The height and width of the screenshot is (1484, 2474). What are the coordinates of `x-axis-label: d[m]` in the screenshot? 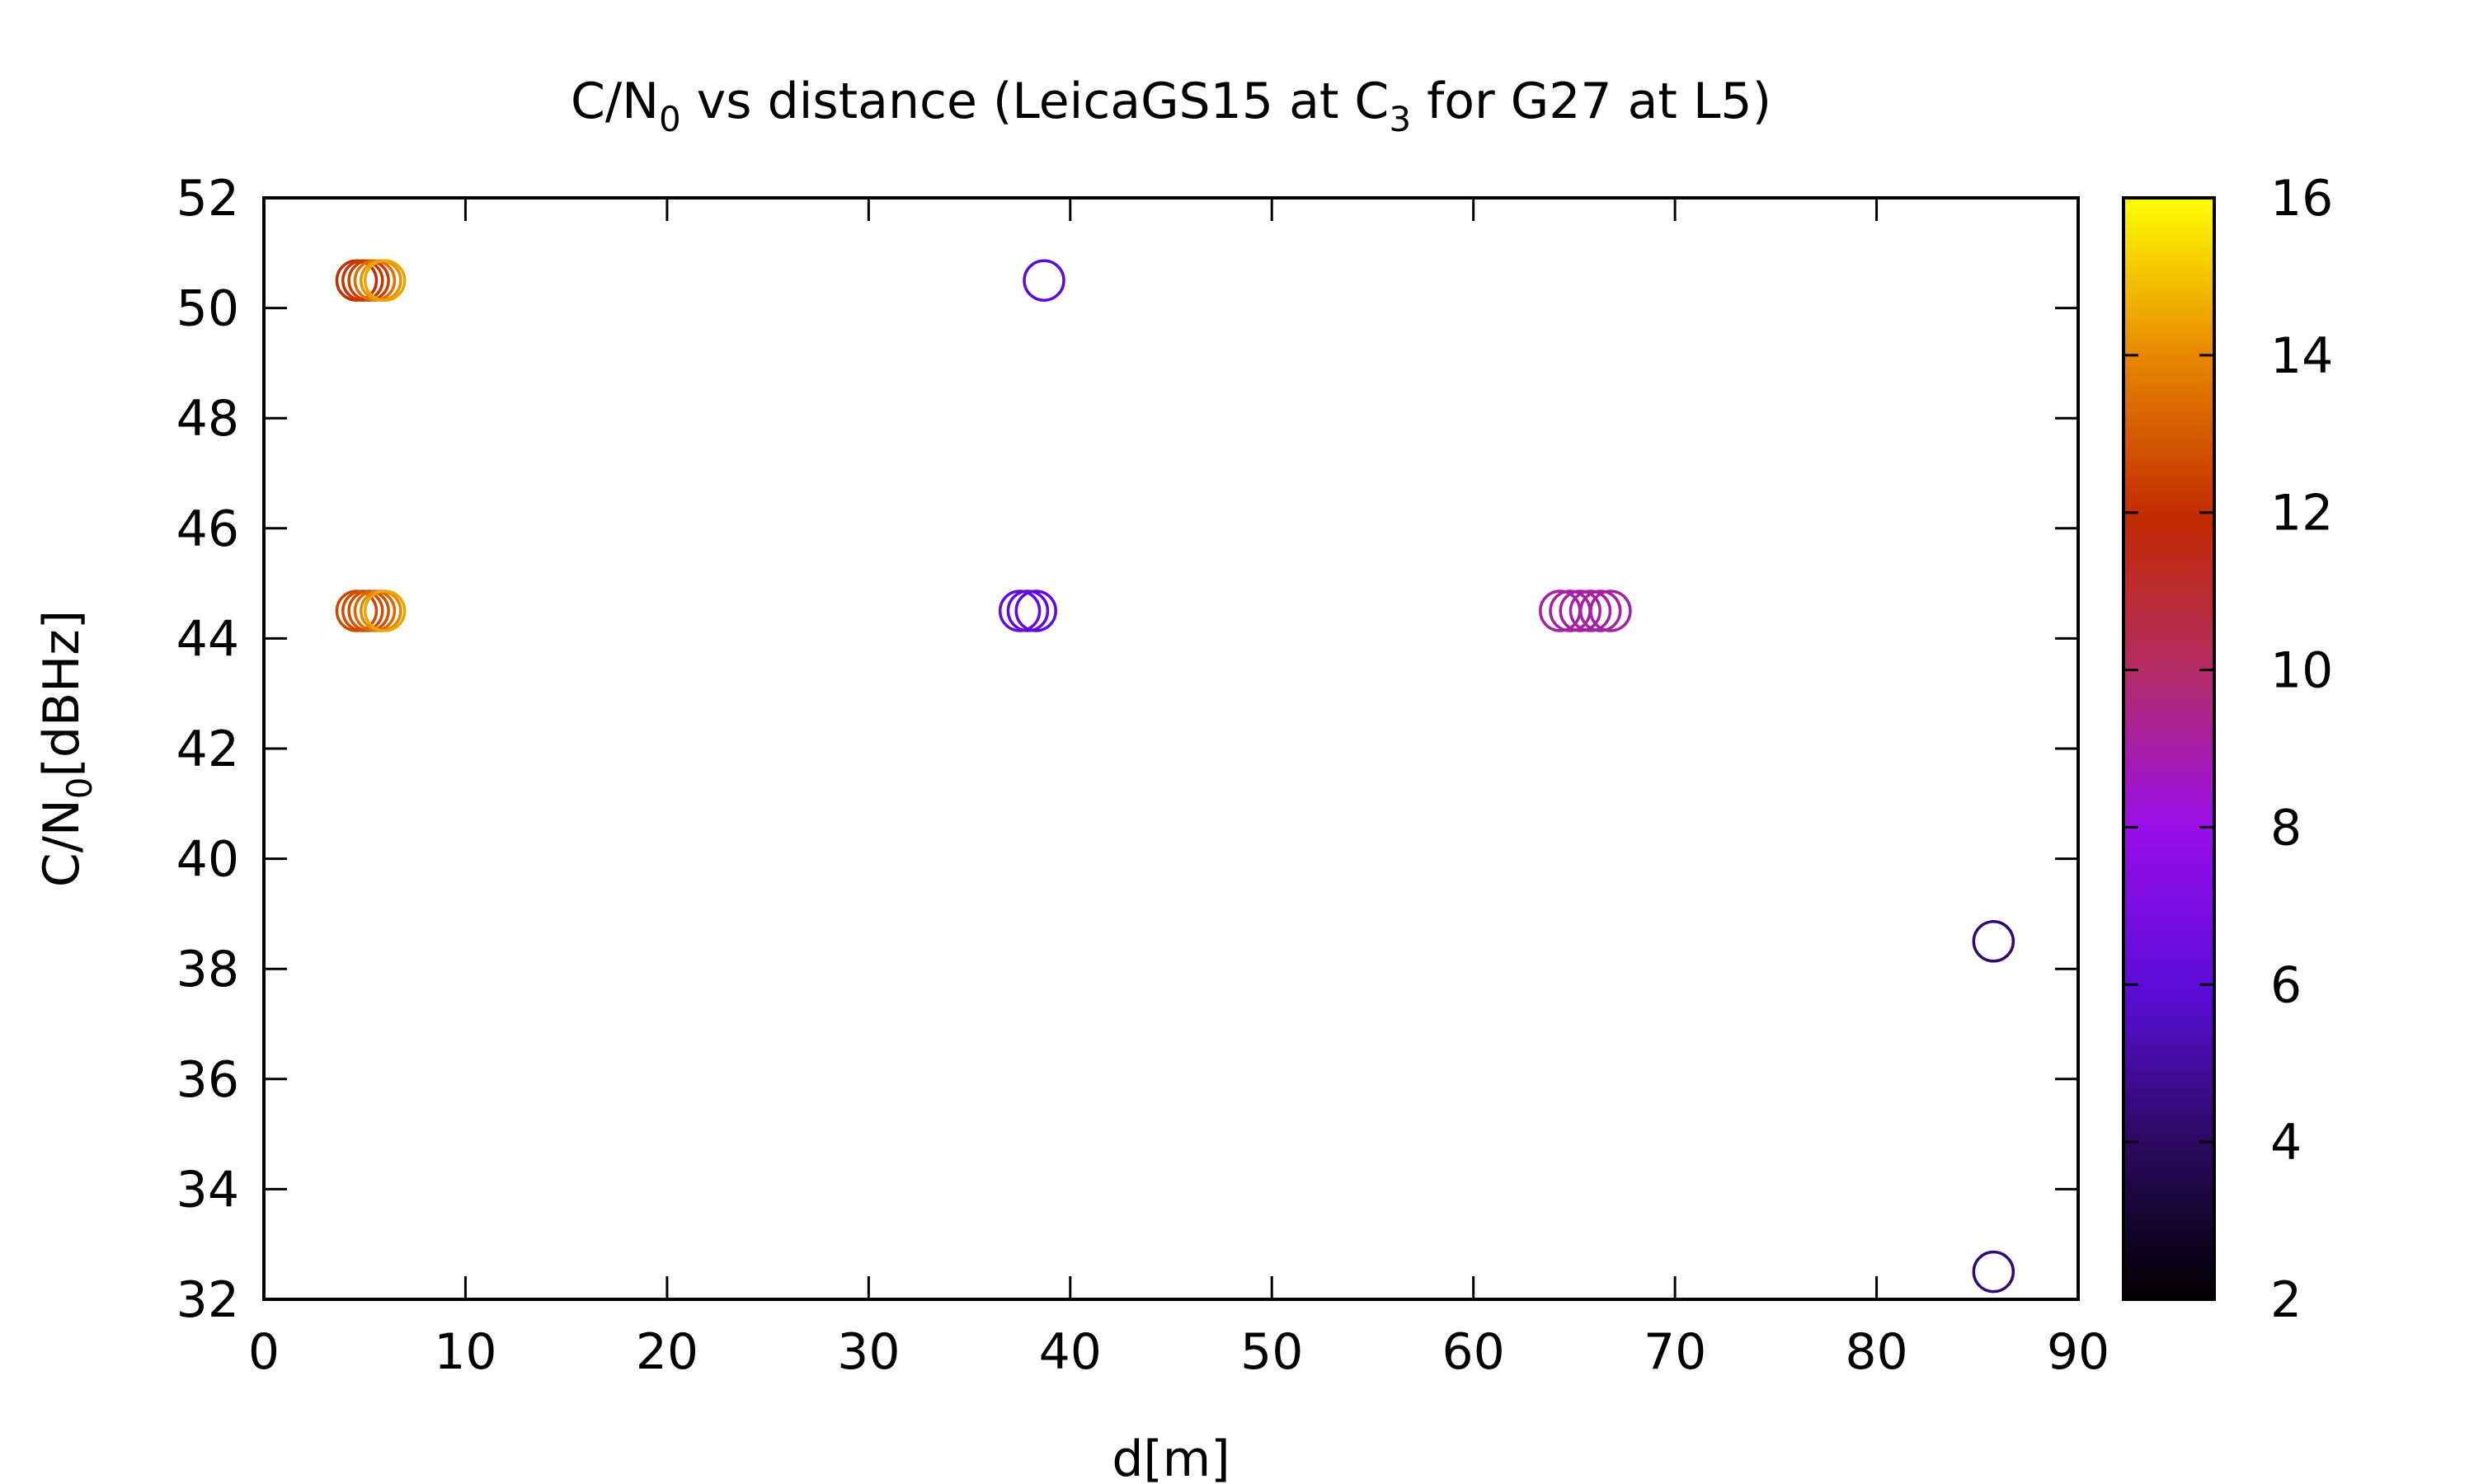 It's located at (1171, 1457).